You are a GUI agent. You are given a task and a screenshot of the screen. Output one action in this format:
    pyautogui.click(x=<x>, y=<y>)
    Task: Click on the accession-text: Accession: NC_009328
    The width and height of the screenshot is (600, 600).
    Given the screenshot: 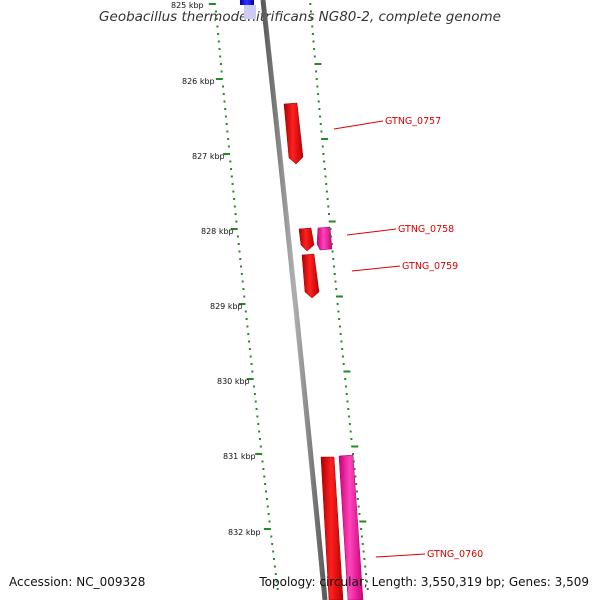 What is the action you would take?
    pyautogui.click(x=77, y=582)
    